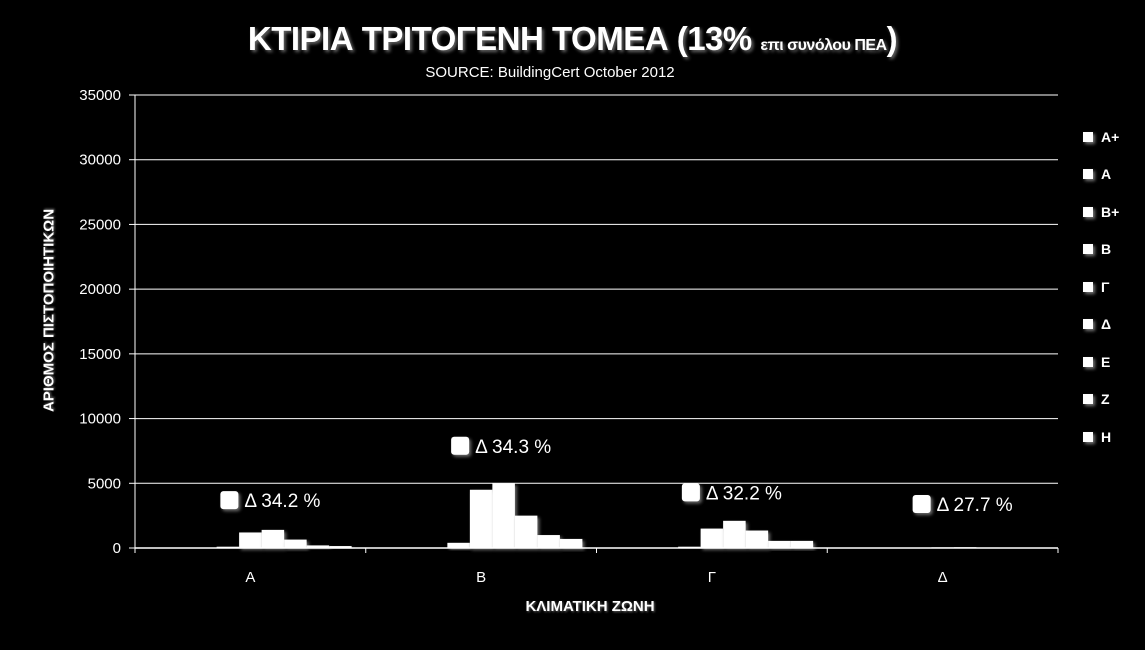 The width and height of the screenshot is (1145, 650). Describe the element at coordinates (282, 501) in the screenshot. I see `data-label: Δ 34.2 %` at that location.